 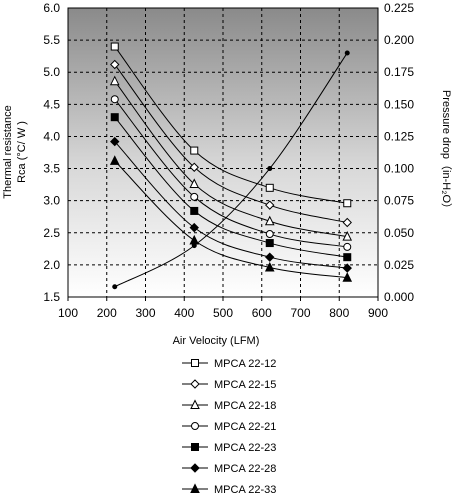 I want to click on y2-tick-label: 0.150, so click(x=399, y=104).